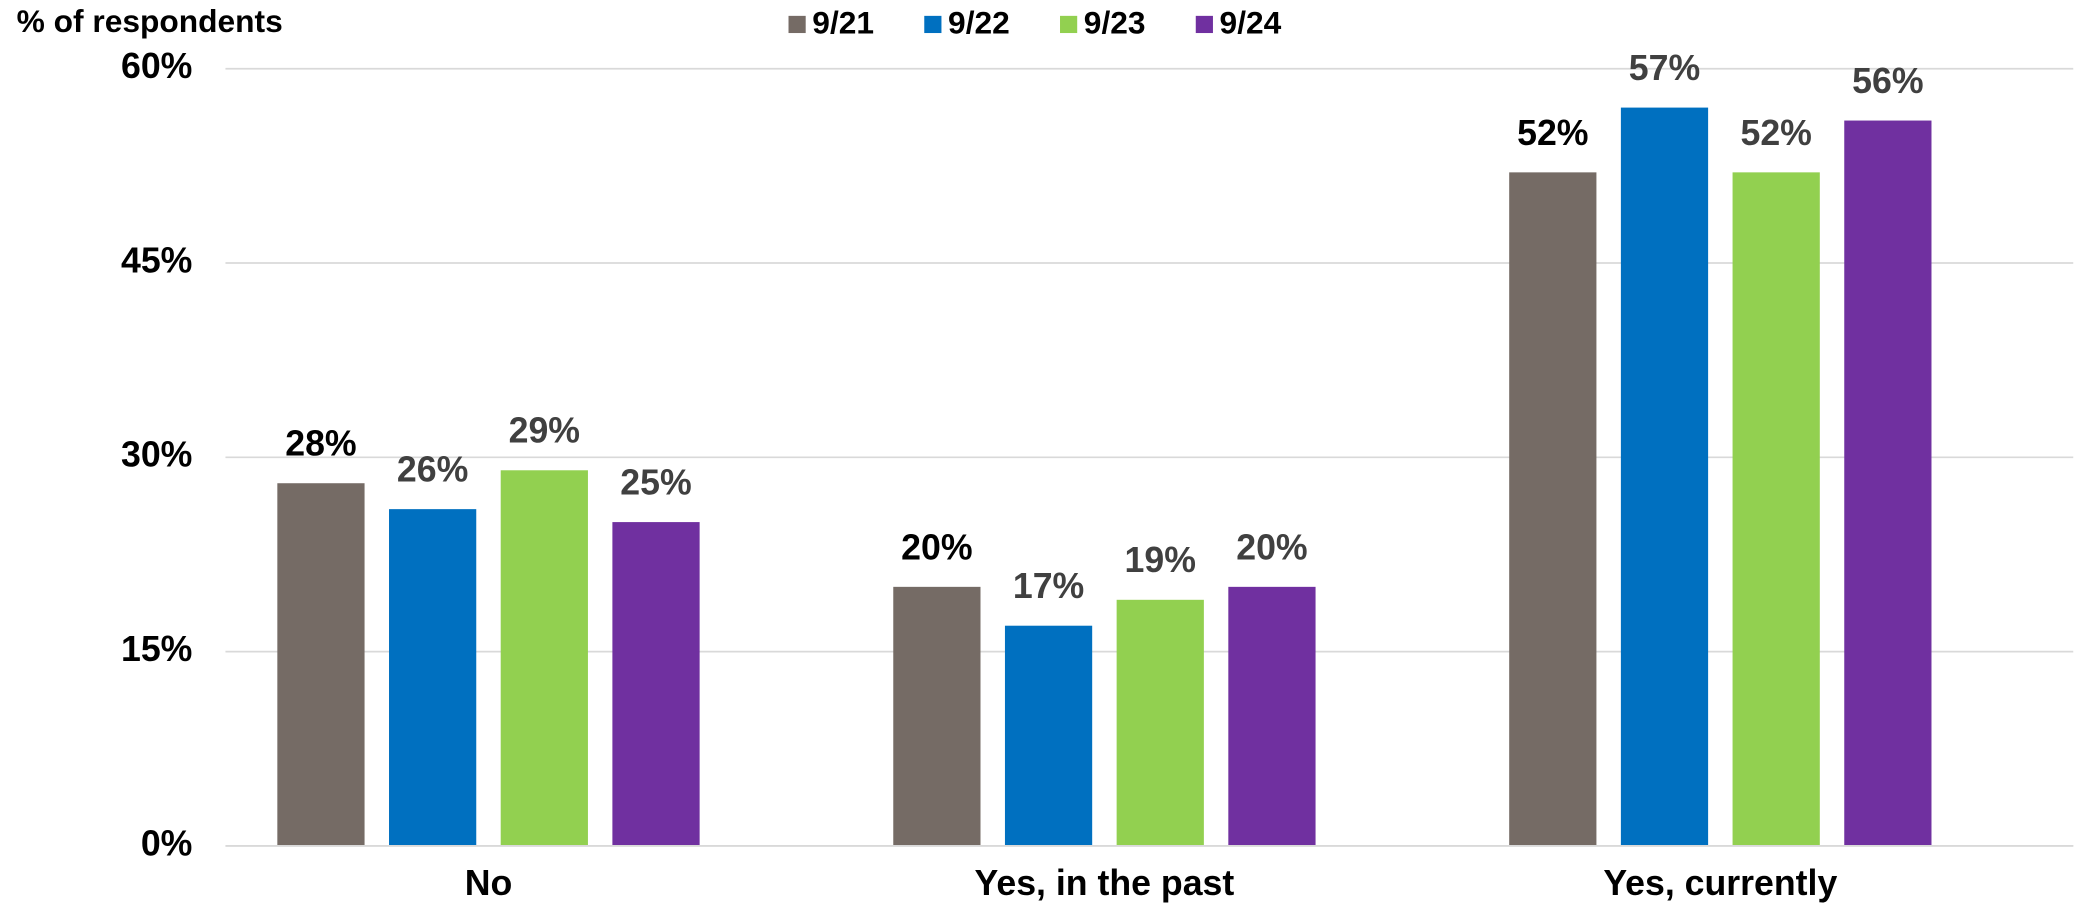 This screenshot has width=2074, height=912. What do you see at coordinates (1048, 586) in the screenshot?
I see `data-label: 17%` at bounding box center [1048, 586].